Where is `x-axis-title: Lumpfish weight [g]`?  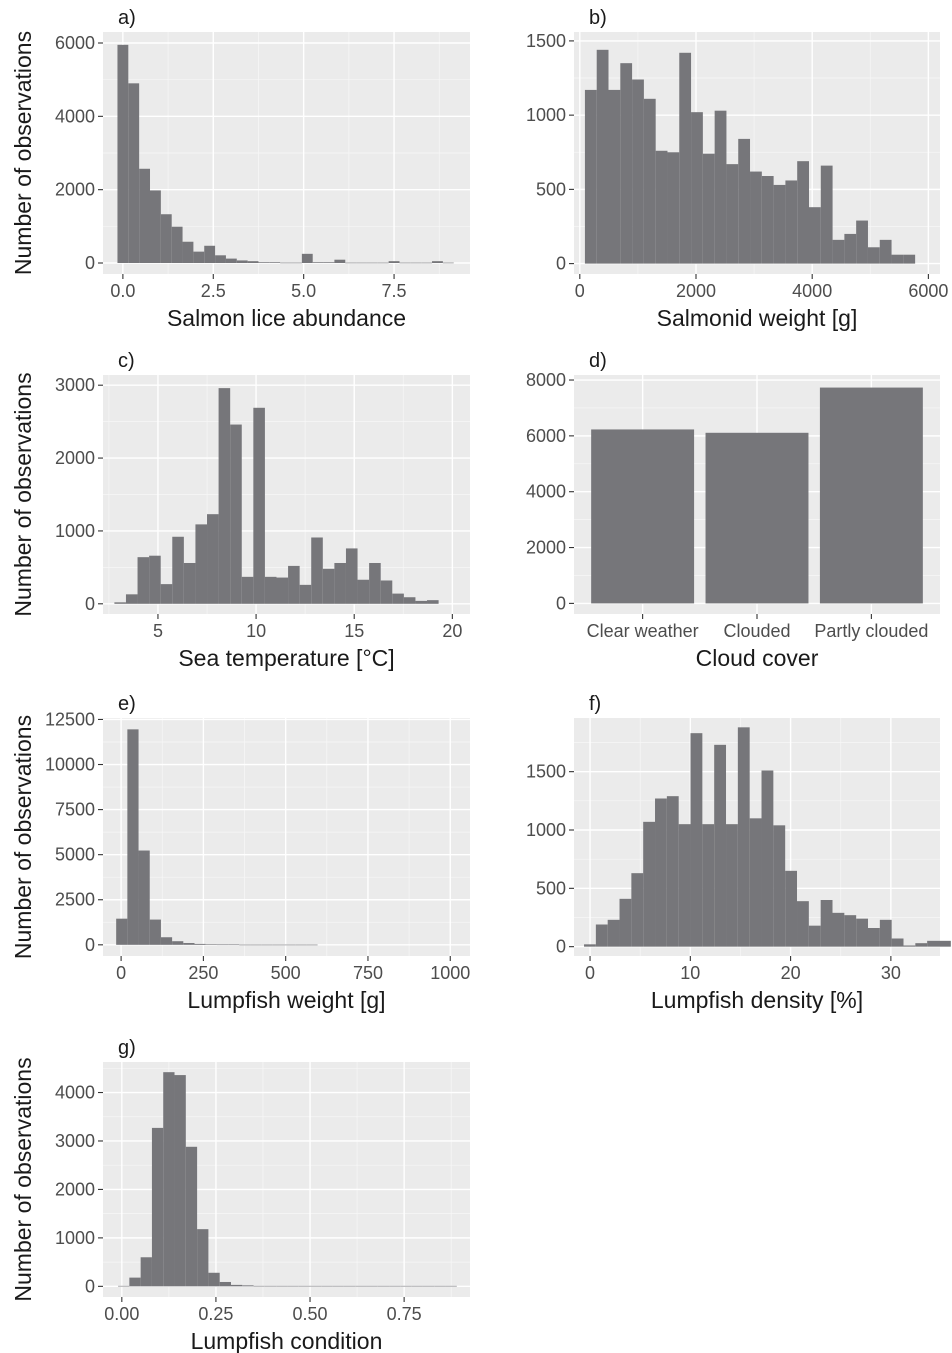 x-axis-title: Lumpfish weight [g] is located at coordinates (286, 1000).